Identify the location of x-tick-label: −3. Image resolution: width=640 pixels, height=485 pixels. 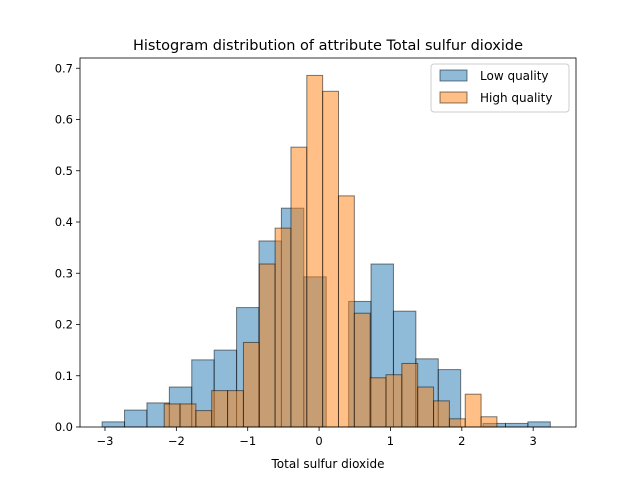
(105, 441).